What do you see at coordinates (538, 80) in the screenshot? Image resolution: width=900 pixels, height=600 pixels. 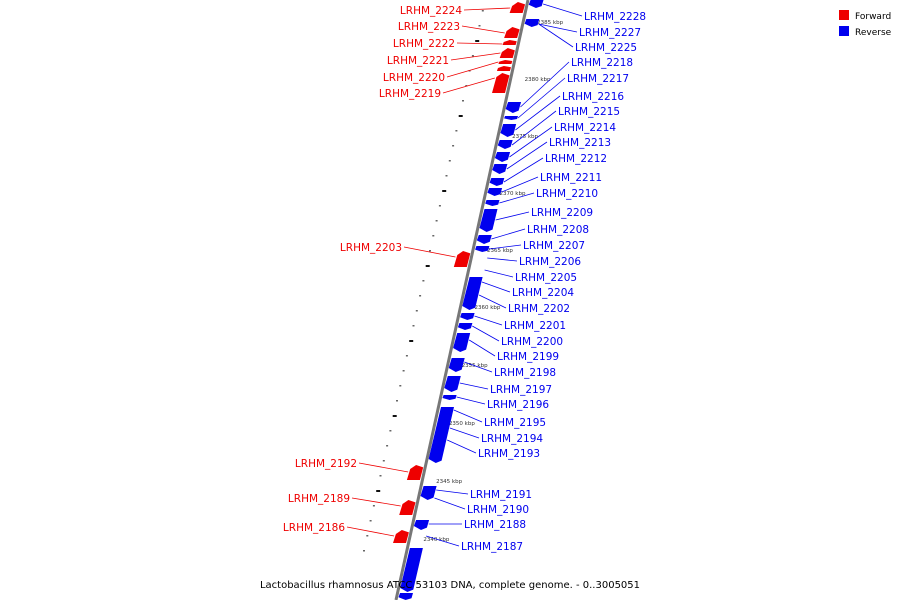 I see `tick-label: 2380 kbp` at bounding box center [538, 80].